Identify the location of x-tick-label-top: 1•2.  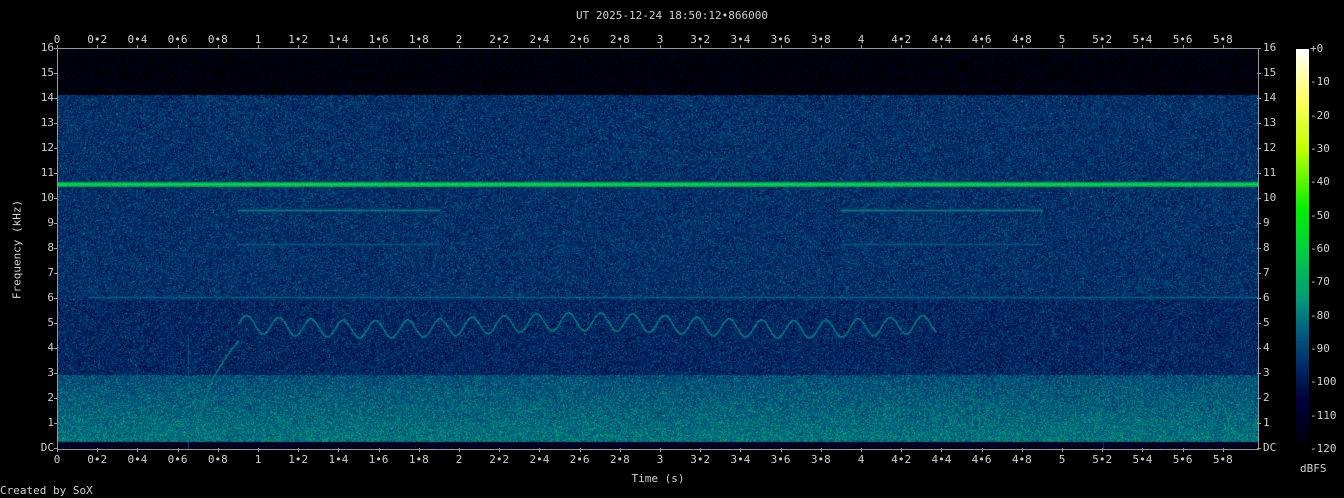
(298, 39).